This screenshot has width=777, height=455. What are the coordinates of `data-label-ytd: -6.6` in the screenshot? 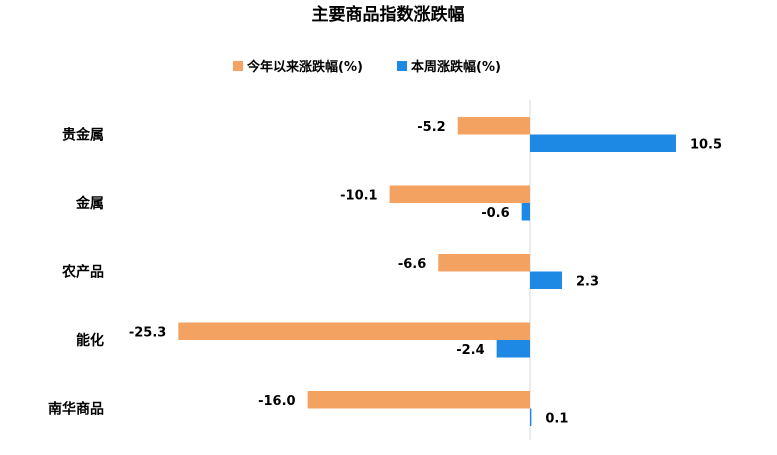 It's located at (412, 264).